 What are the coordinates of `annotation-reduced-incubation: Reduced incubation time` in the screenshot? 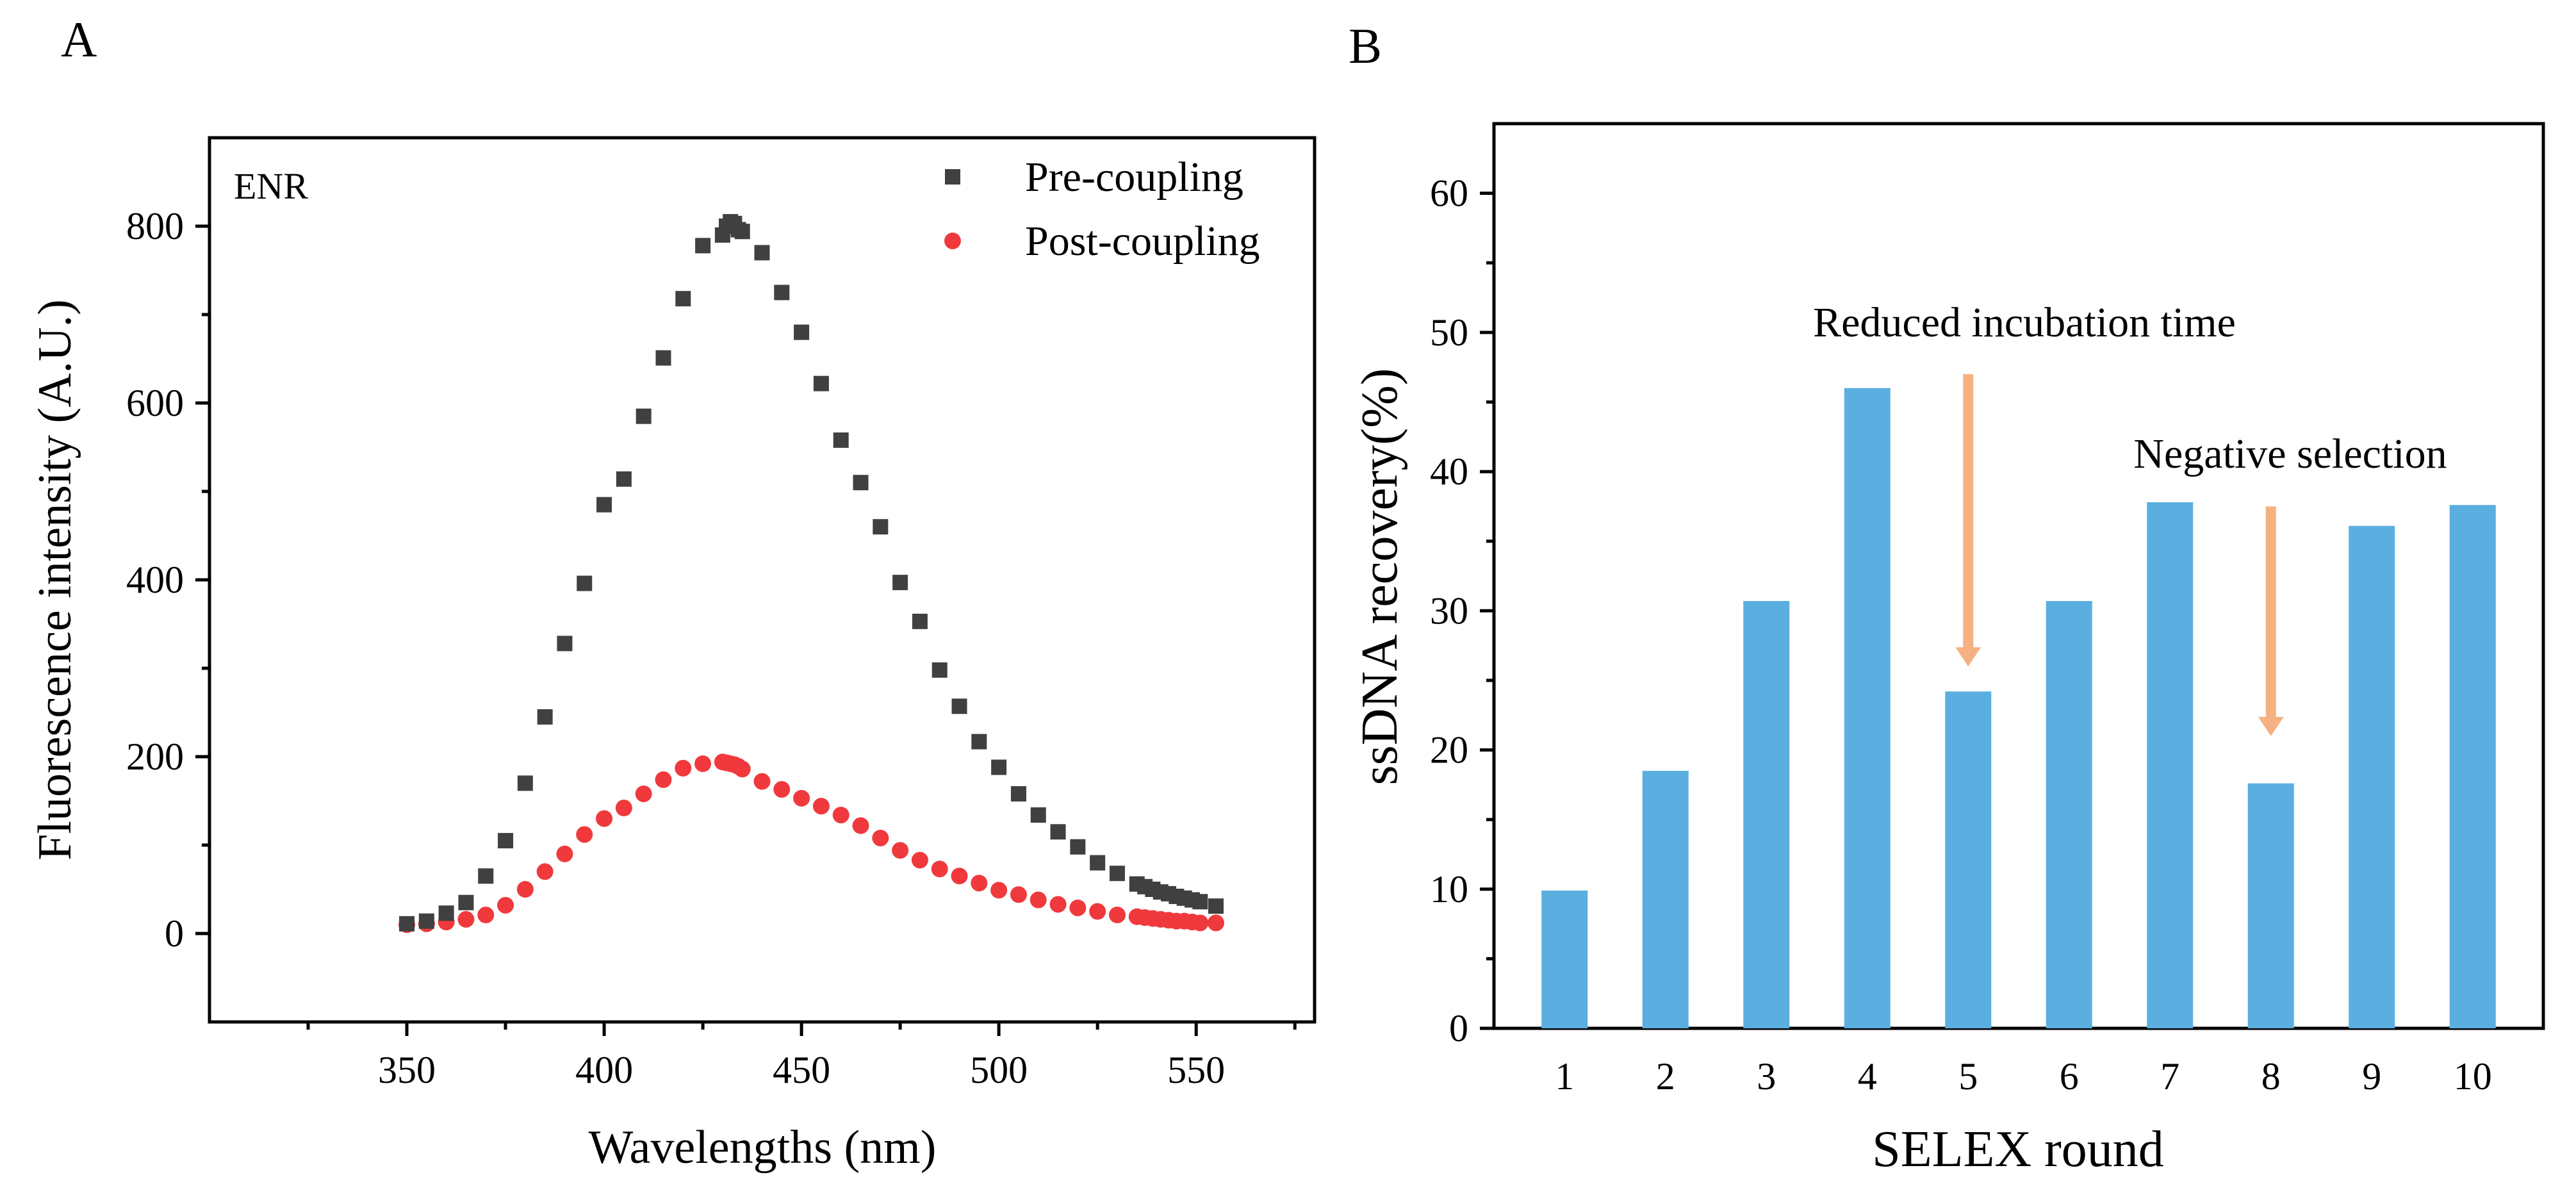 It's located at (2024, 322).